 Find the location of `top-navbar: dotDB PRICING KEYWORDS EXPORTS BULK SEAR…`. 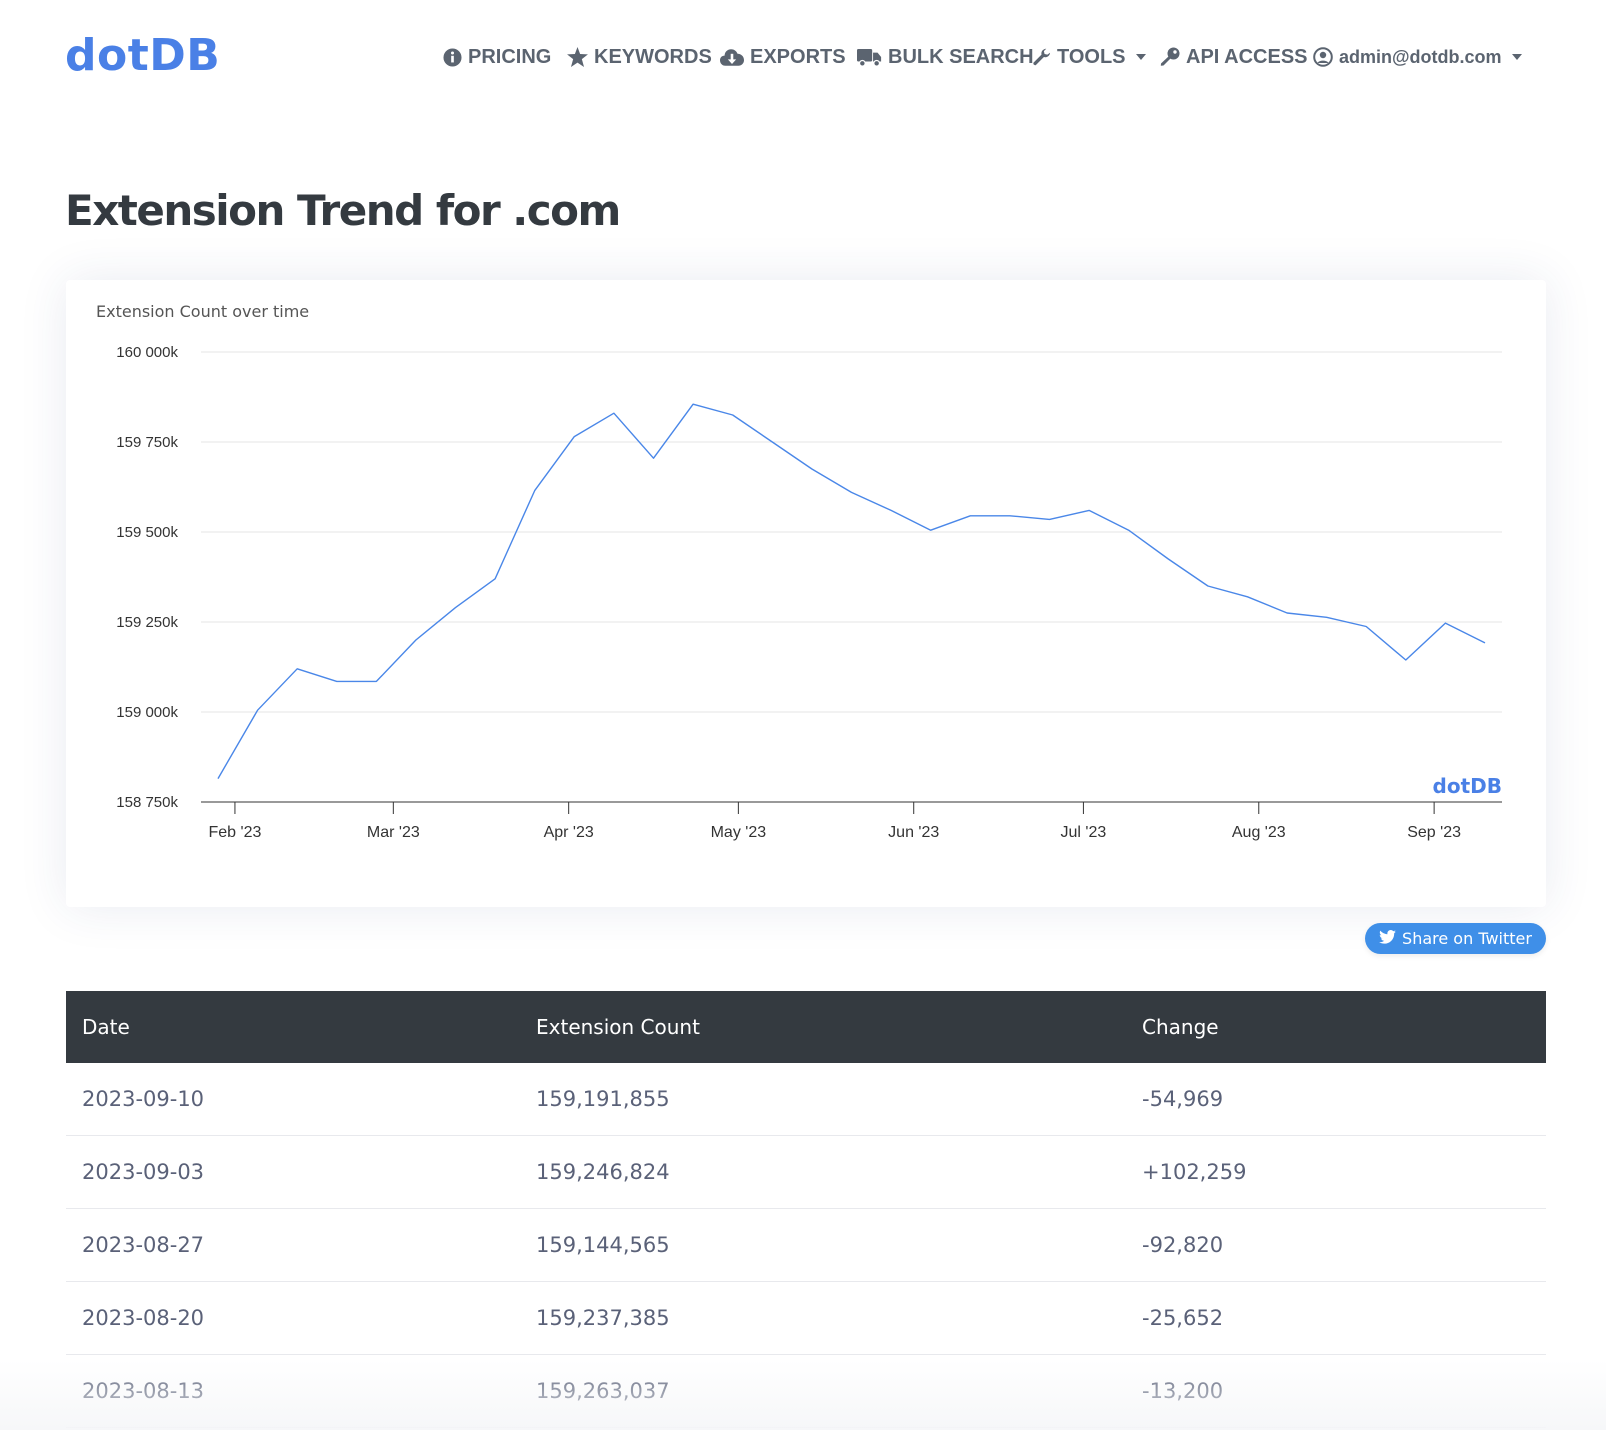

top-navbar: dotDB PRICING KEYWORDS EXPORTS BULK SEAR… is located at coordinates (803, 56).